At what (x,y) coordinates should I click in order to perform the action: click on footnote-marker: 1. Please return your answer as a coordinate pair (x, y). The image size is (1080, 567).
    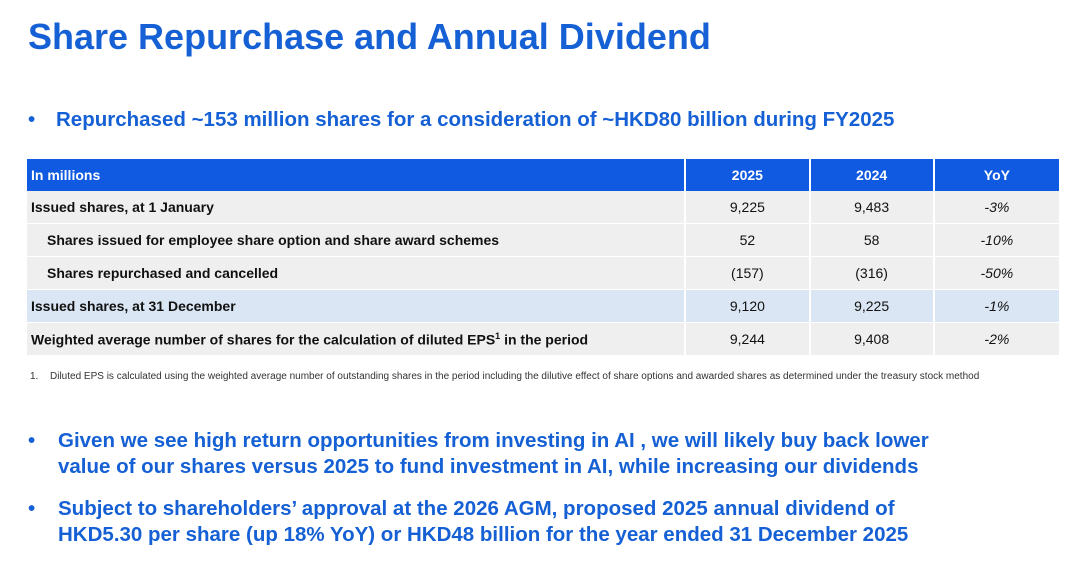
    Looking at the image, I should click on (498, 335).